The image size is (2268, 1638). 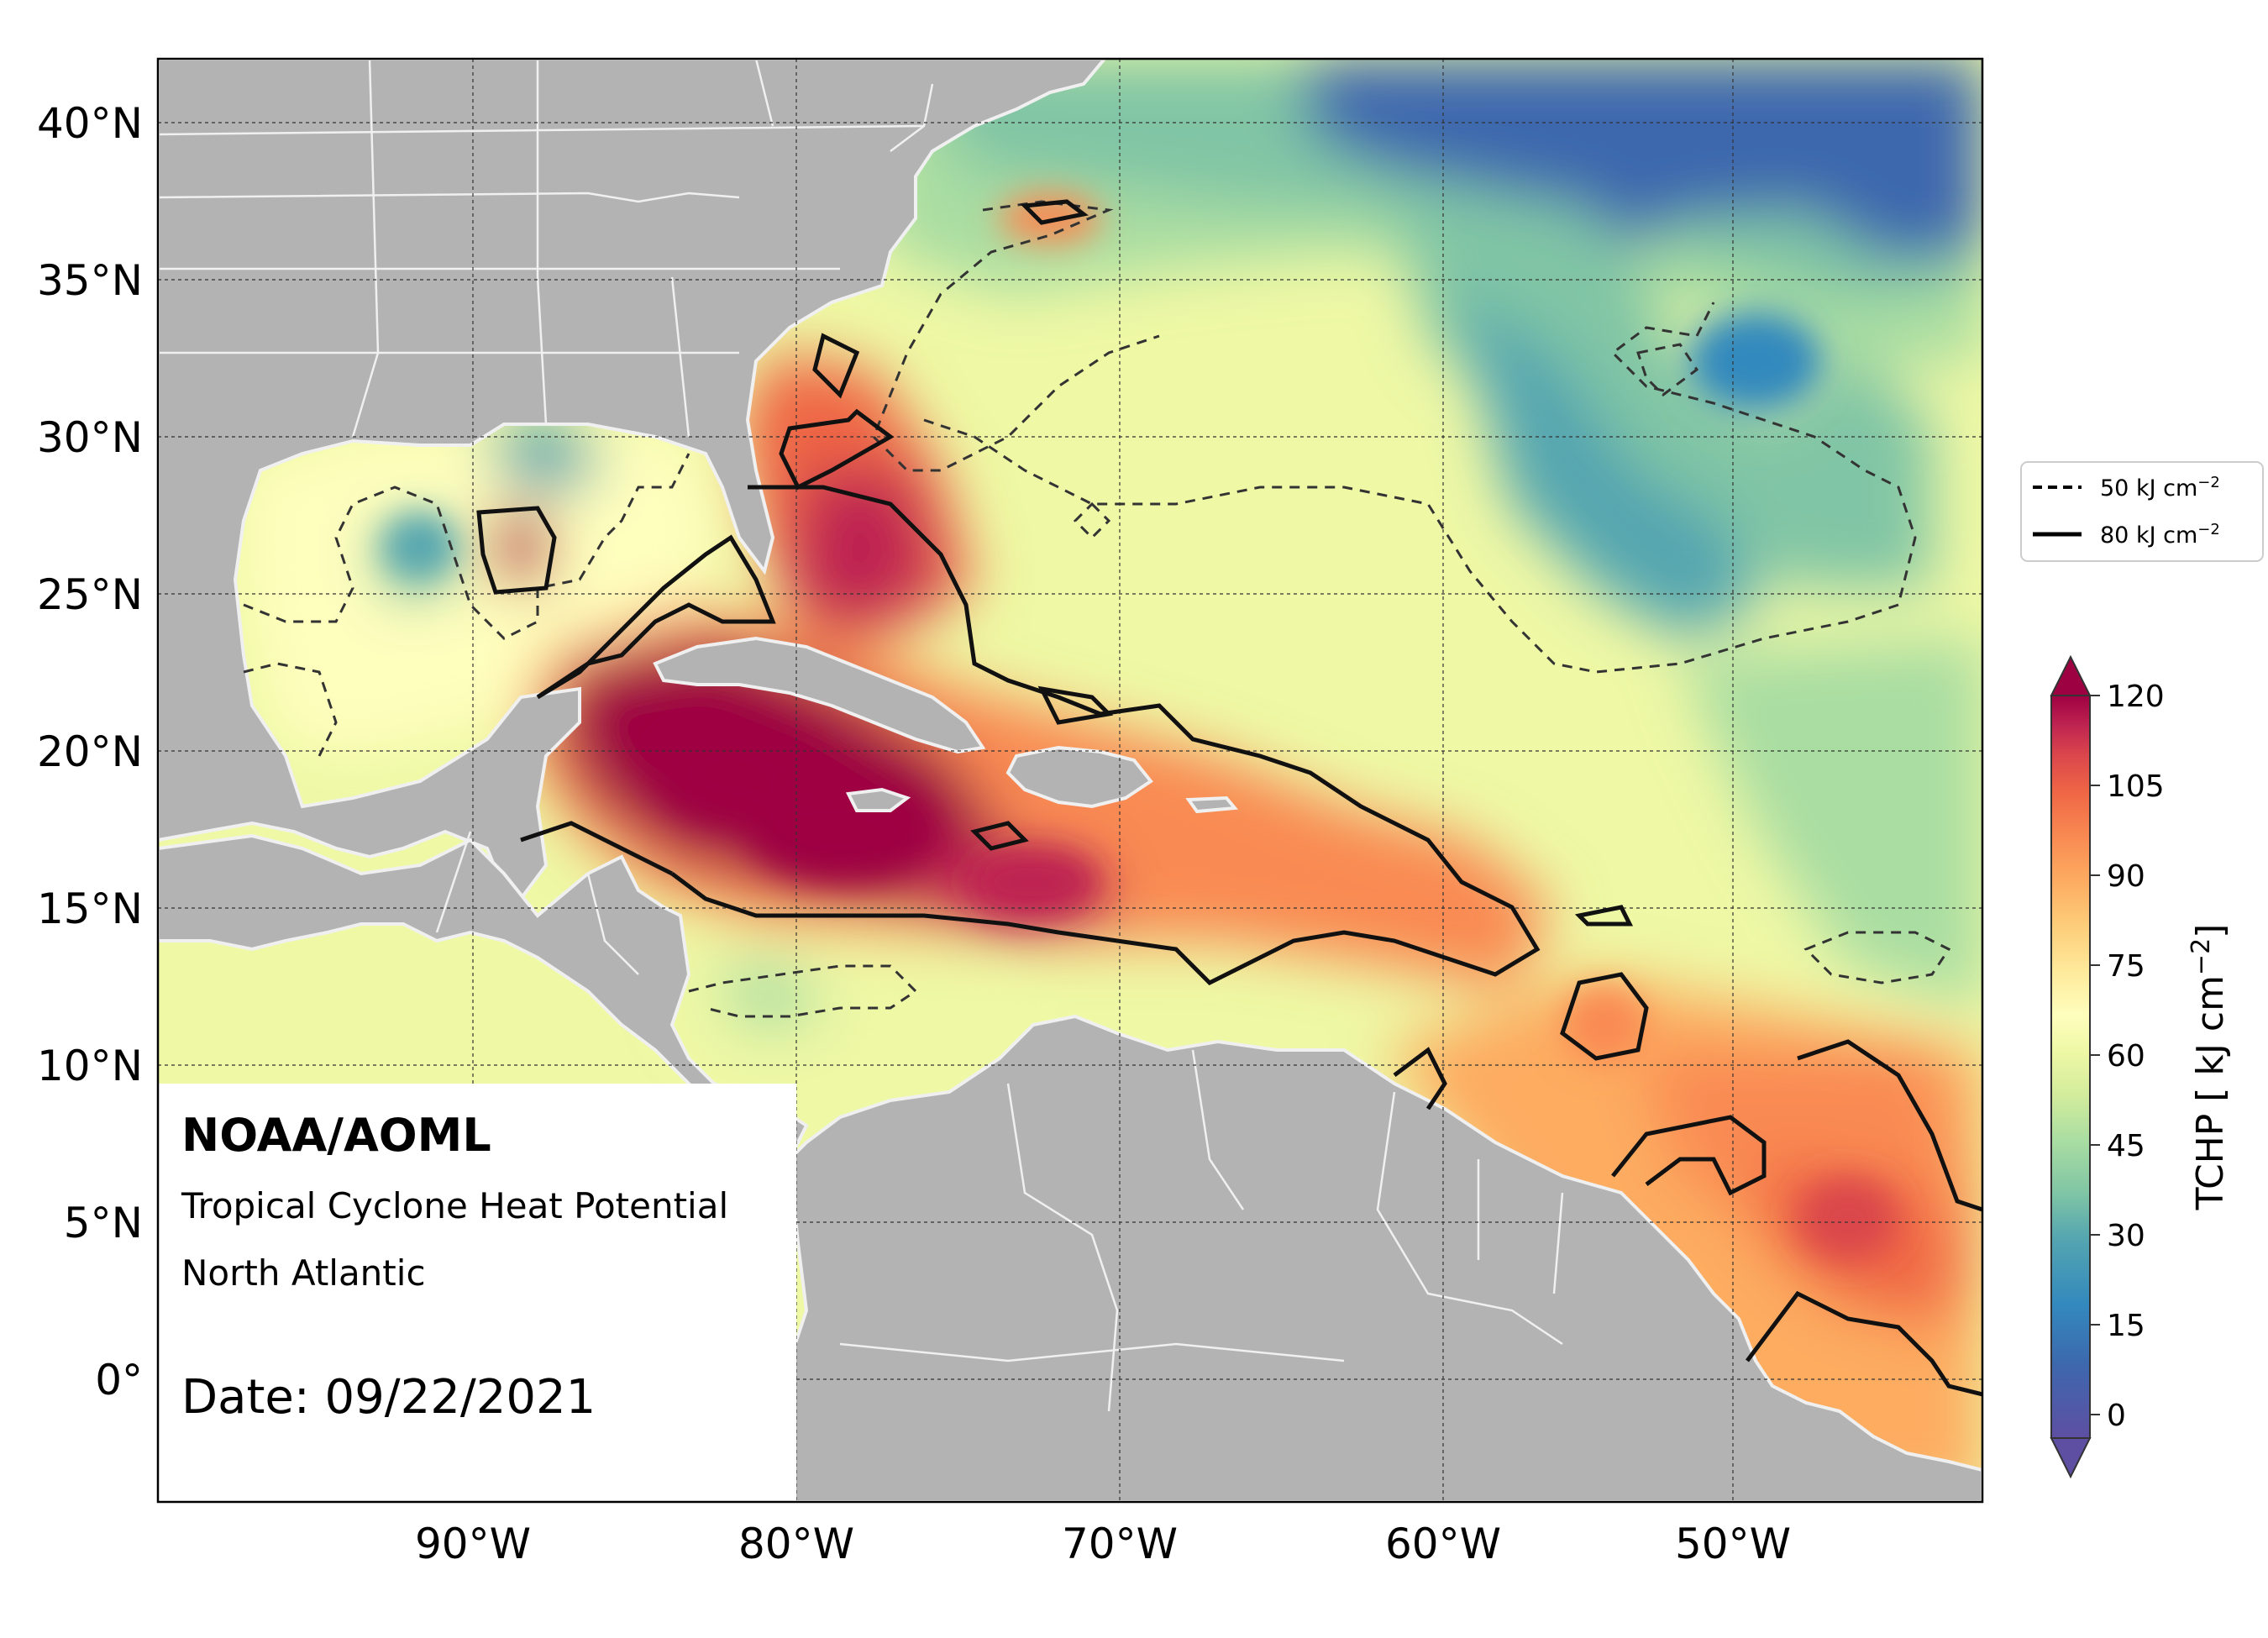 What do you see at coordinates (2116, 1416) in the screenshot?
I see `cb-tick-label: 0` at bounding box center [2116, 1416].